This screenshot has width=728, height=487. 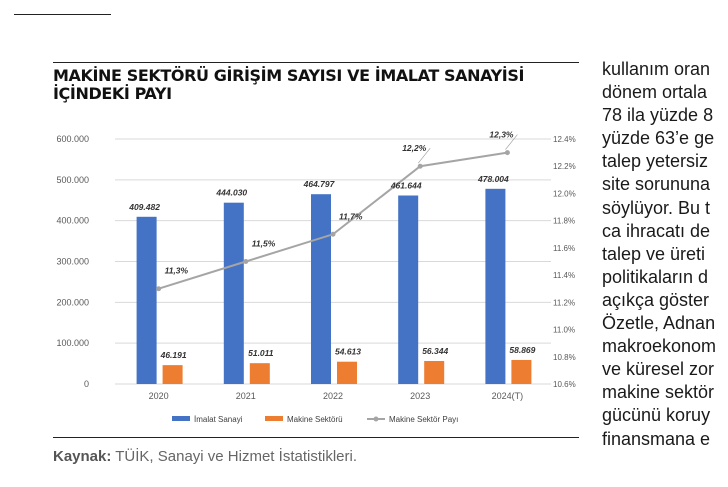 I want to click on legend-label: İmalat Sanayi, so click(x=218, y=419).